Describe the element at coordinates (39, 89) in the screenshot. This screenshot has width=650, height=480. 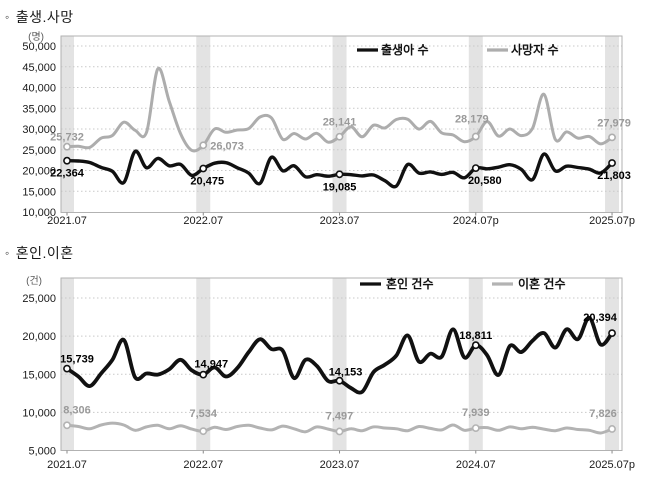
I see `y-tick-label: 40,000` at that location.